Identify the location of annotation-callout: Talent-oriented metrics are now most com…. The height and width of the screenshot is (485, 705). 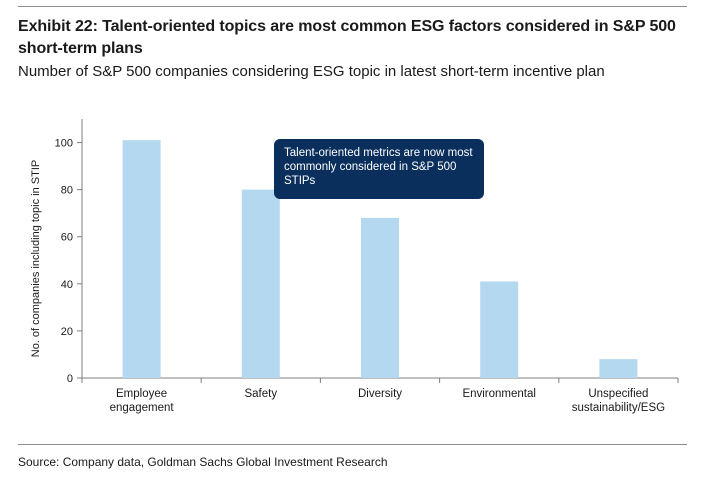
(379, 169).